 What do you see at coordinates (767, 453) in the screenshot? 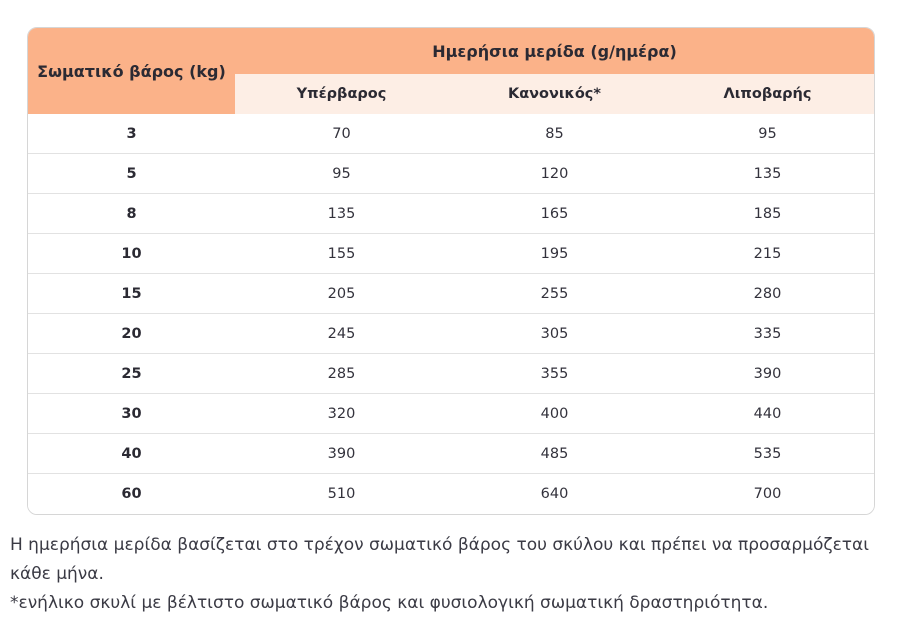
I see `portion-underweight: 535` at bounding box center [767, 453].